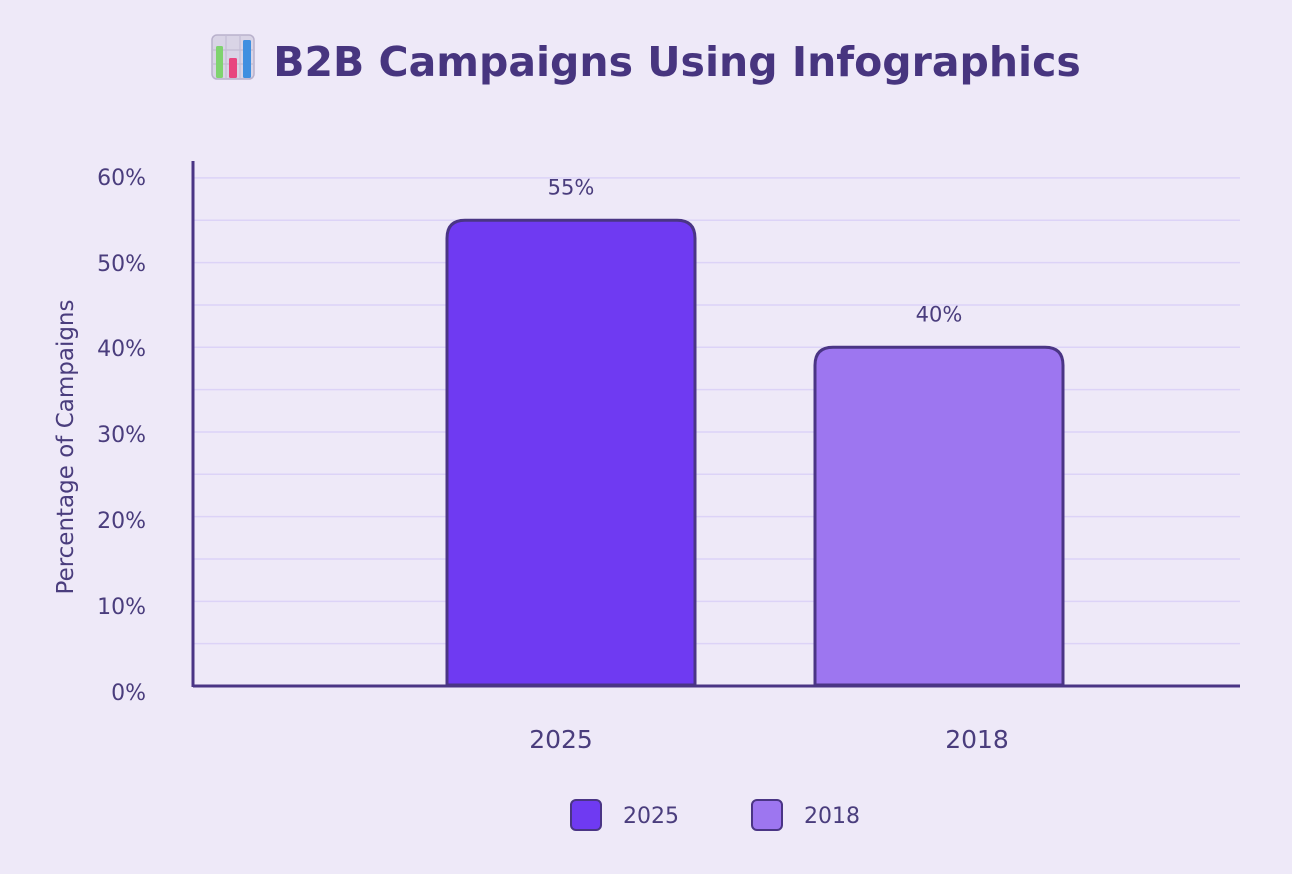 The height and width of the screenshot is (874, 1292). Describe the element at coordinates (977, 739) in the screenshot. I see `x-tick-label-2018: 2018` at that location.